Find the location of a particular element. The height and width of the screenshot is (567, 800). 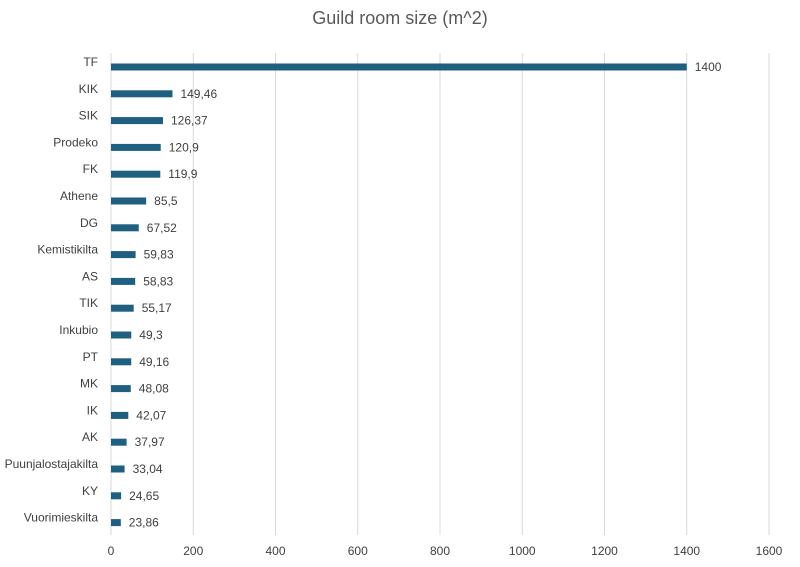

x-tick-label: 600 is located at coordinates (358, 551).